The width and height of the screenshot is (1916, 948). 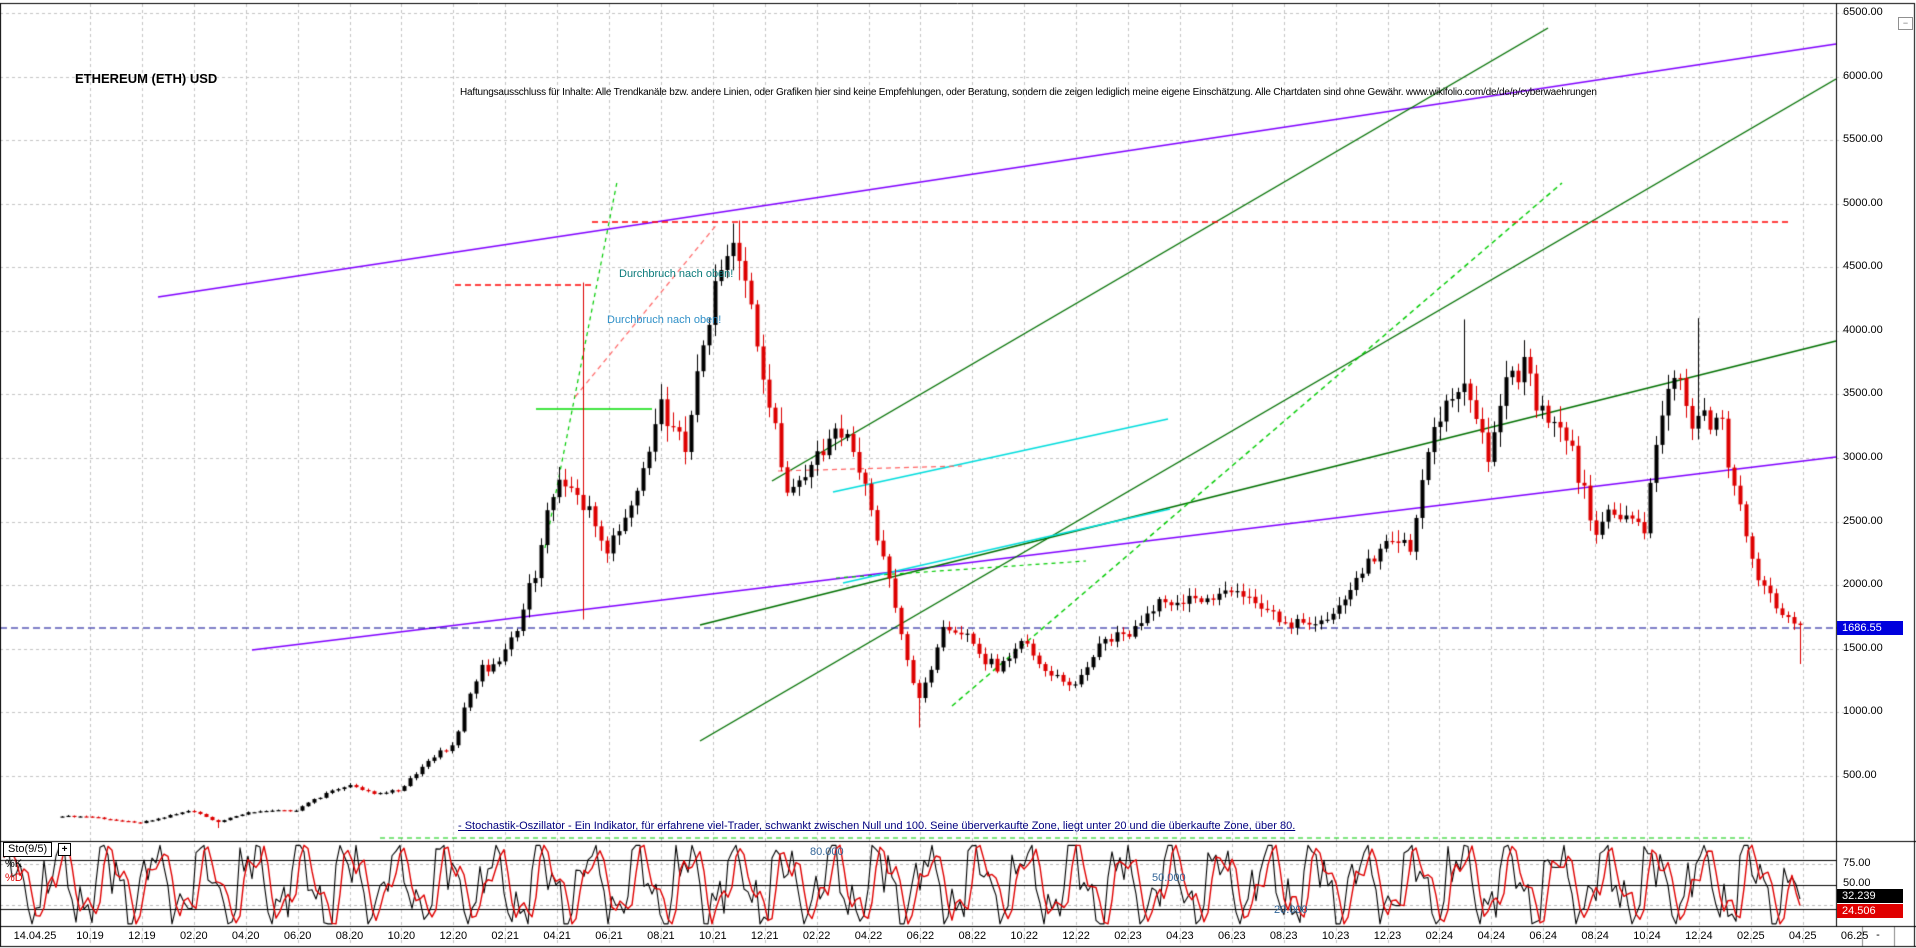 I want to click on x-axis-label: 12.22, so click(x=1076, y=936).